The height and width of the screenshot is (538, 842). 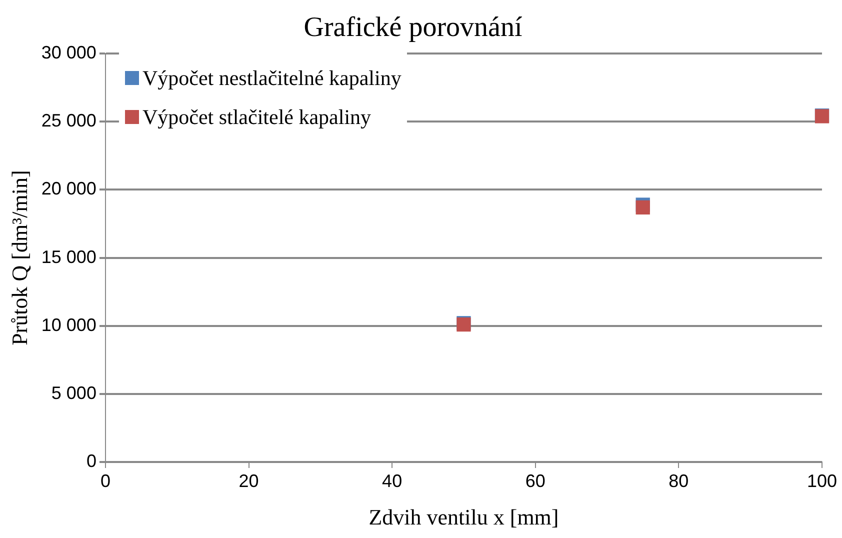 What do you see at coordinates (413, 28) in the screenshot?
I see `chart-title: Grafické porovnání` at bounding box center [413, 28].